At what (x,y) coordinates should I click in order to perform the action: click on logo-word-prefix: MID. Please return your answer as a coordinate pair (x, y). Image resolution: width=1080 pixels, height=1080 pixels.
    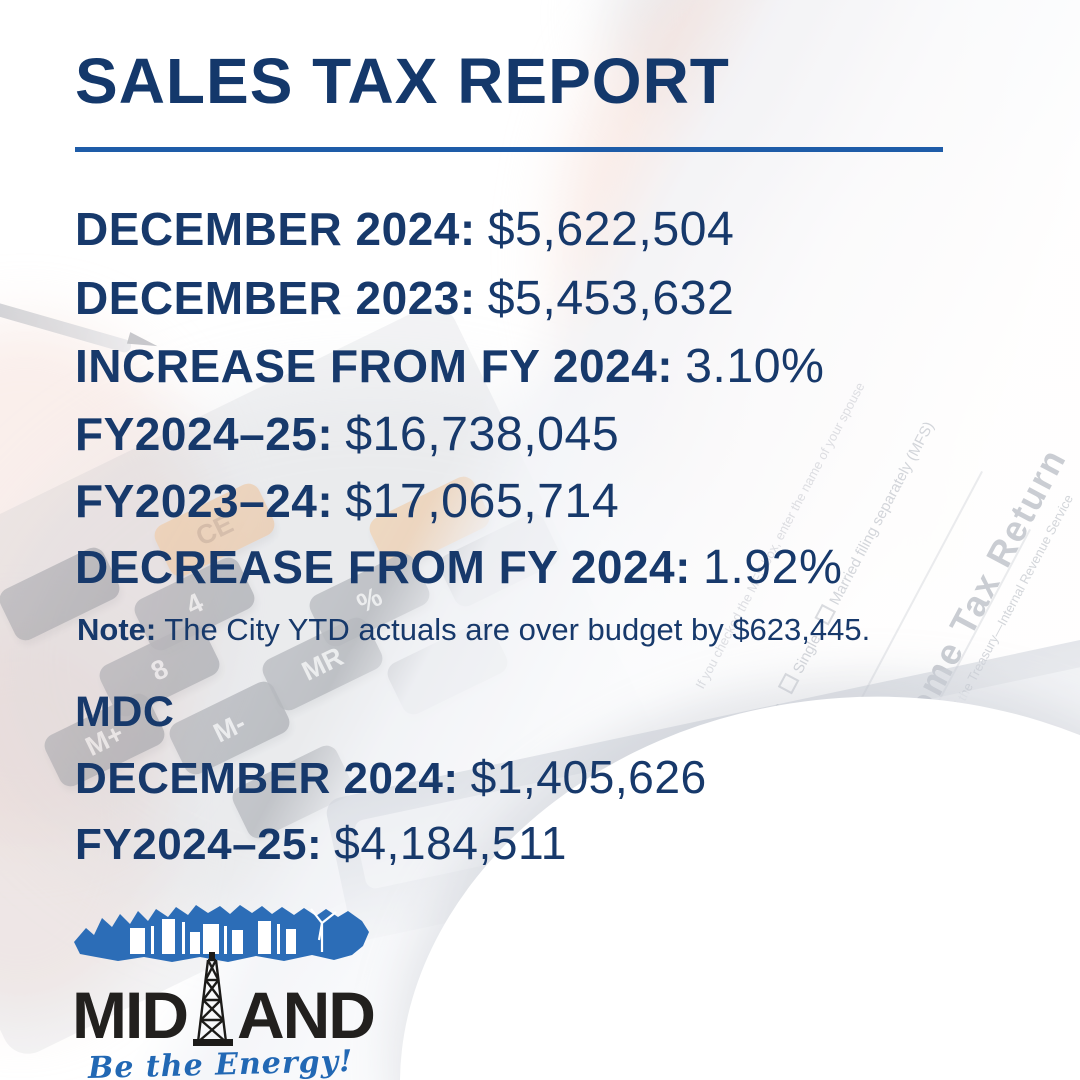
    Looking at the image, I should click on (130, 1014).